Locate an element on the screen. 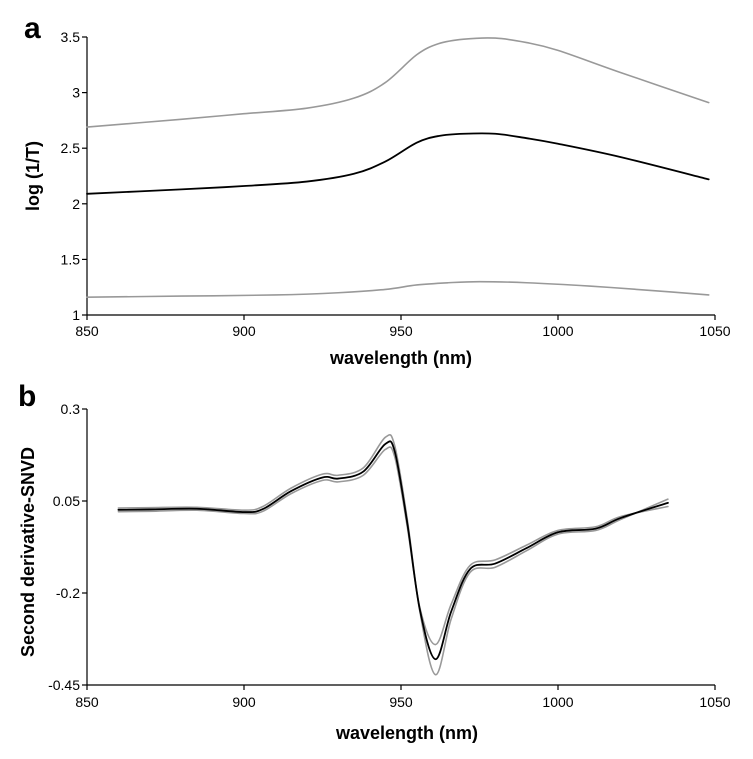  panel-a-y-tick-label: 3 is located at coordinates (76, 93).